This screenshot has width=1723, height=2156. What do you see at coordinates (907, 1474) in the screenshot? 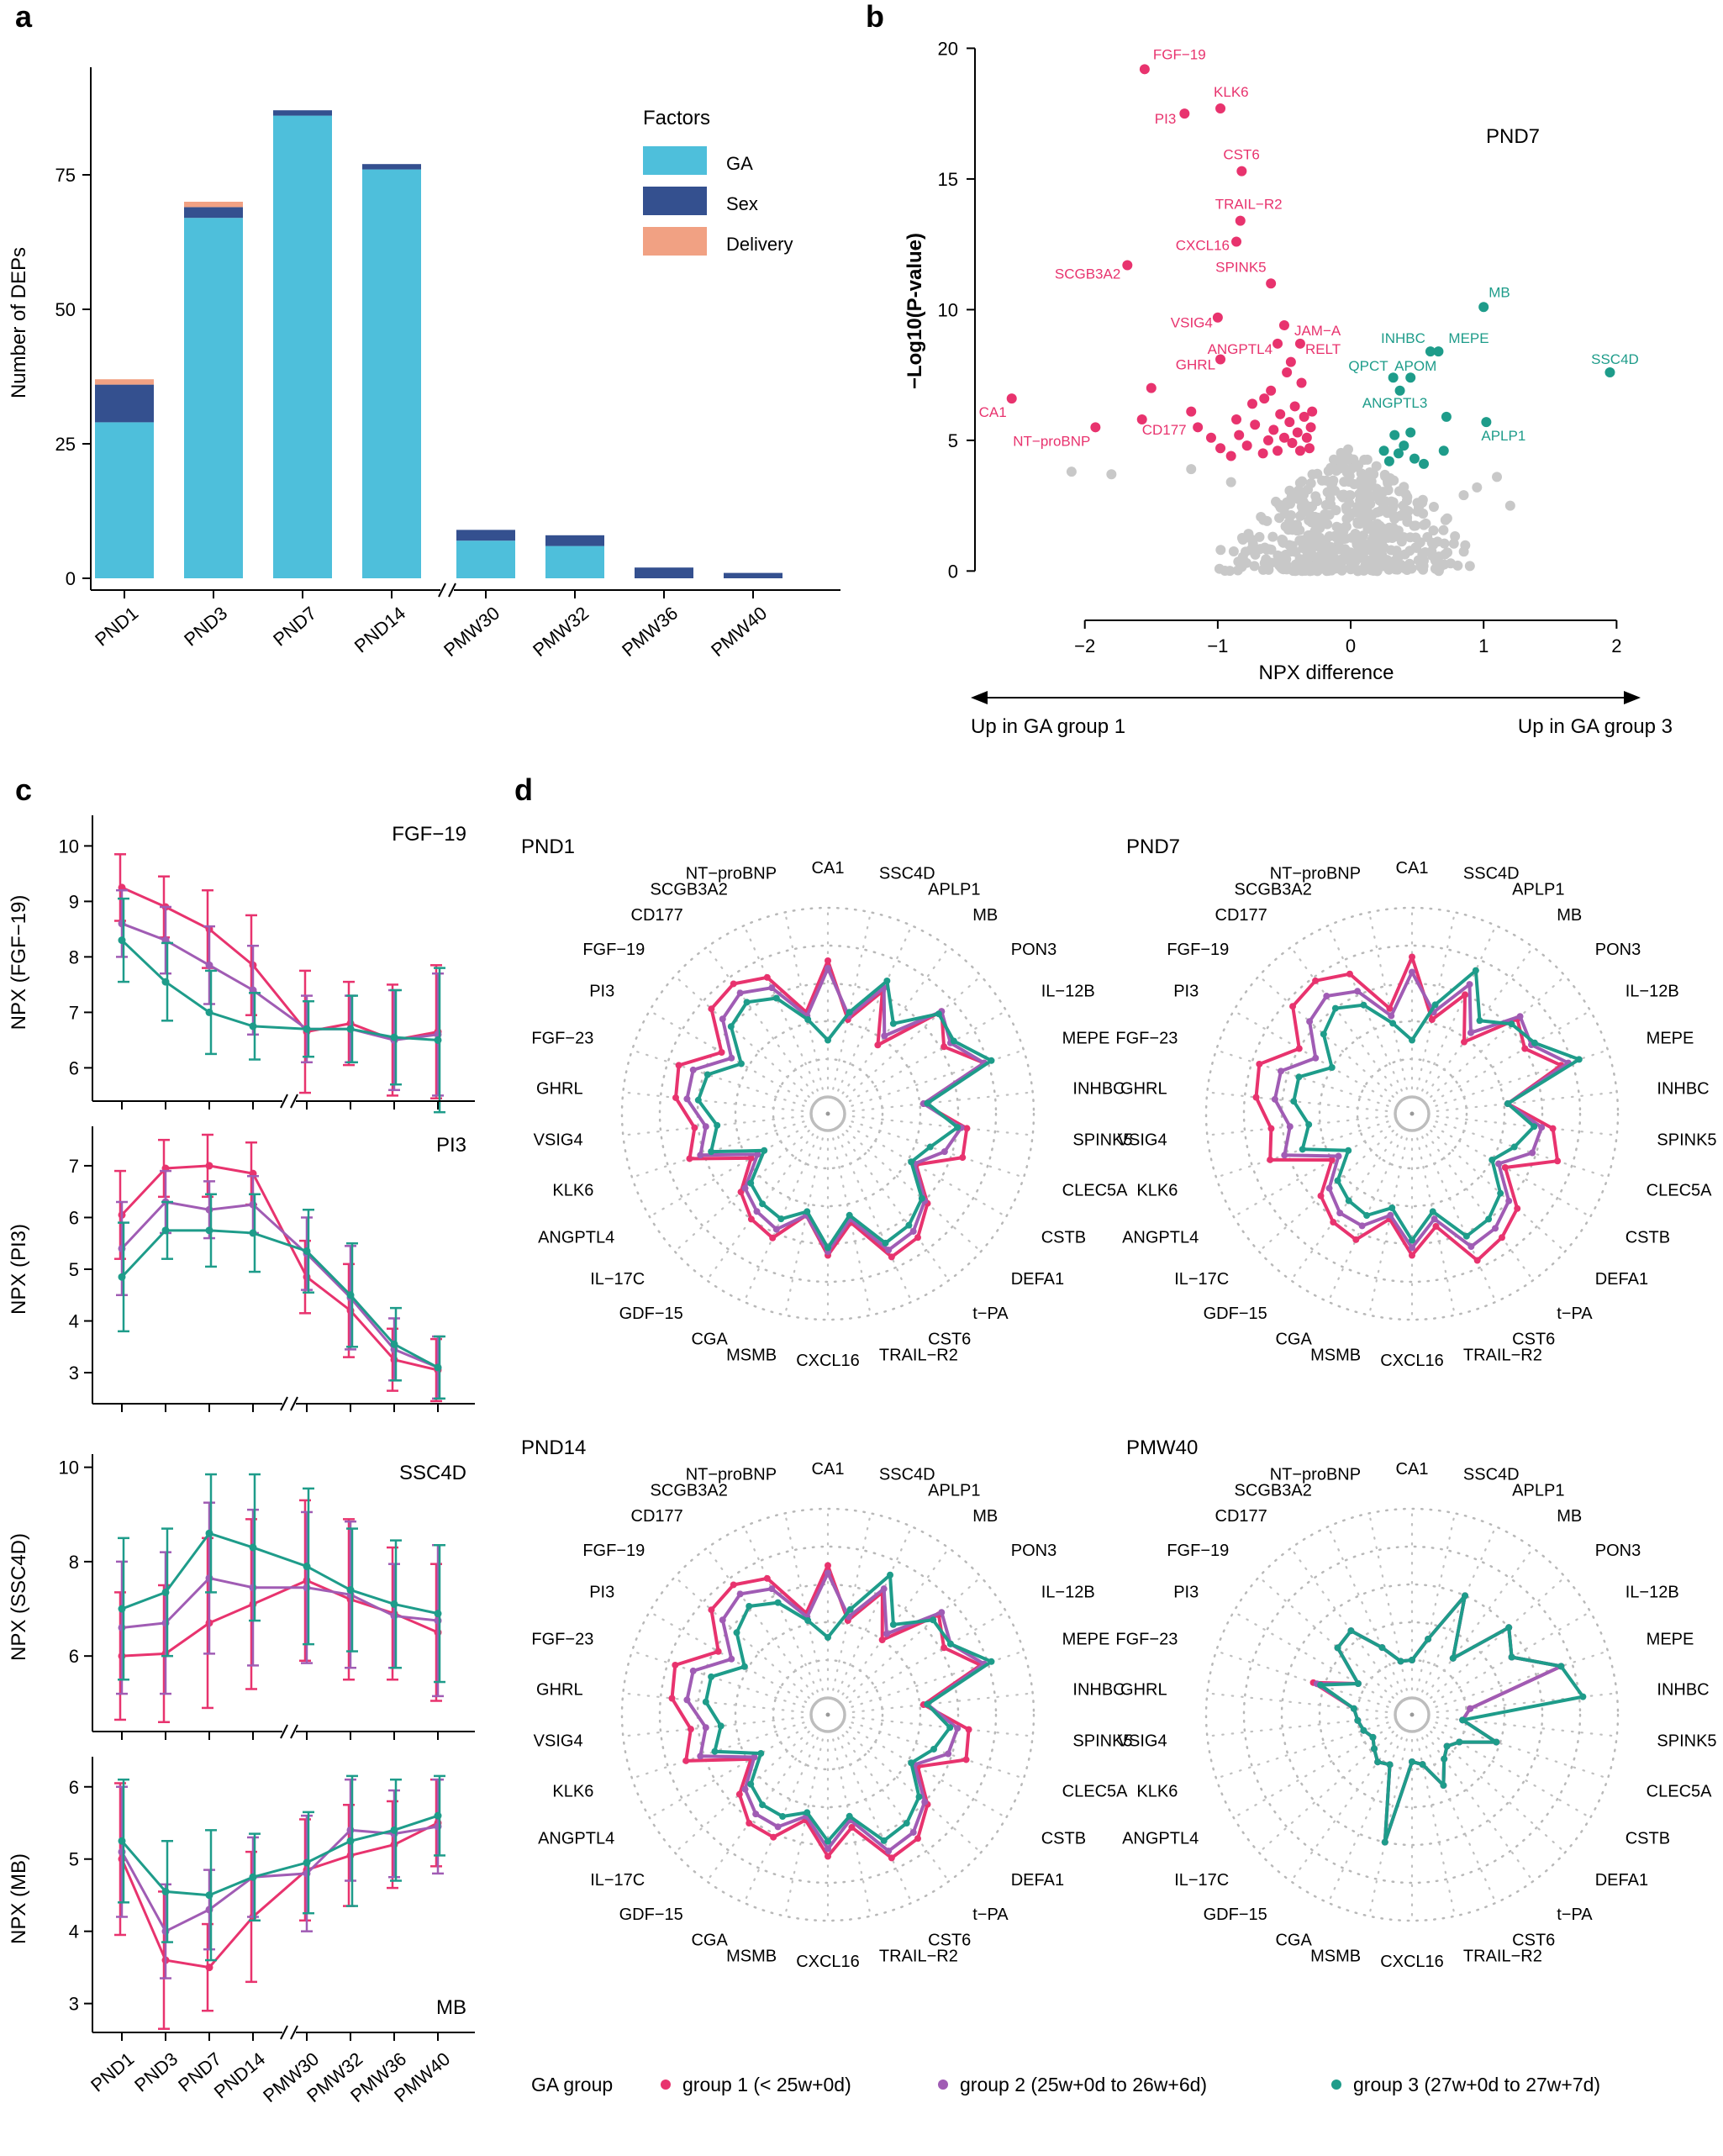
I see `radar-axis-label: SSC4D` at bounding box center [907, 1474].